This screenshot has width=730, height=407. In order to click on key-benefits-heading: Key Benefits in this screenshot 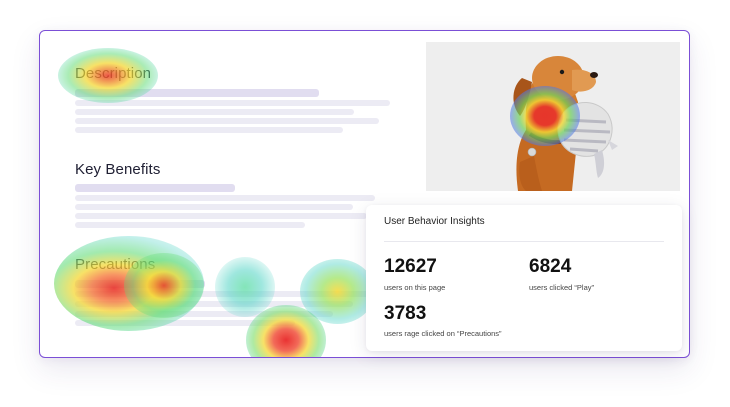, I will do `click(118, 169)`.